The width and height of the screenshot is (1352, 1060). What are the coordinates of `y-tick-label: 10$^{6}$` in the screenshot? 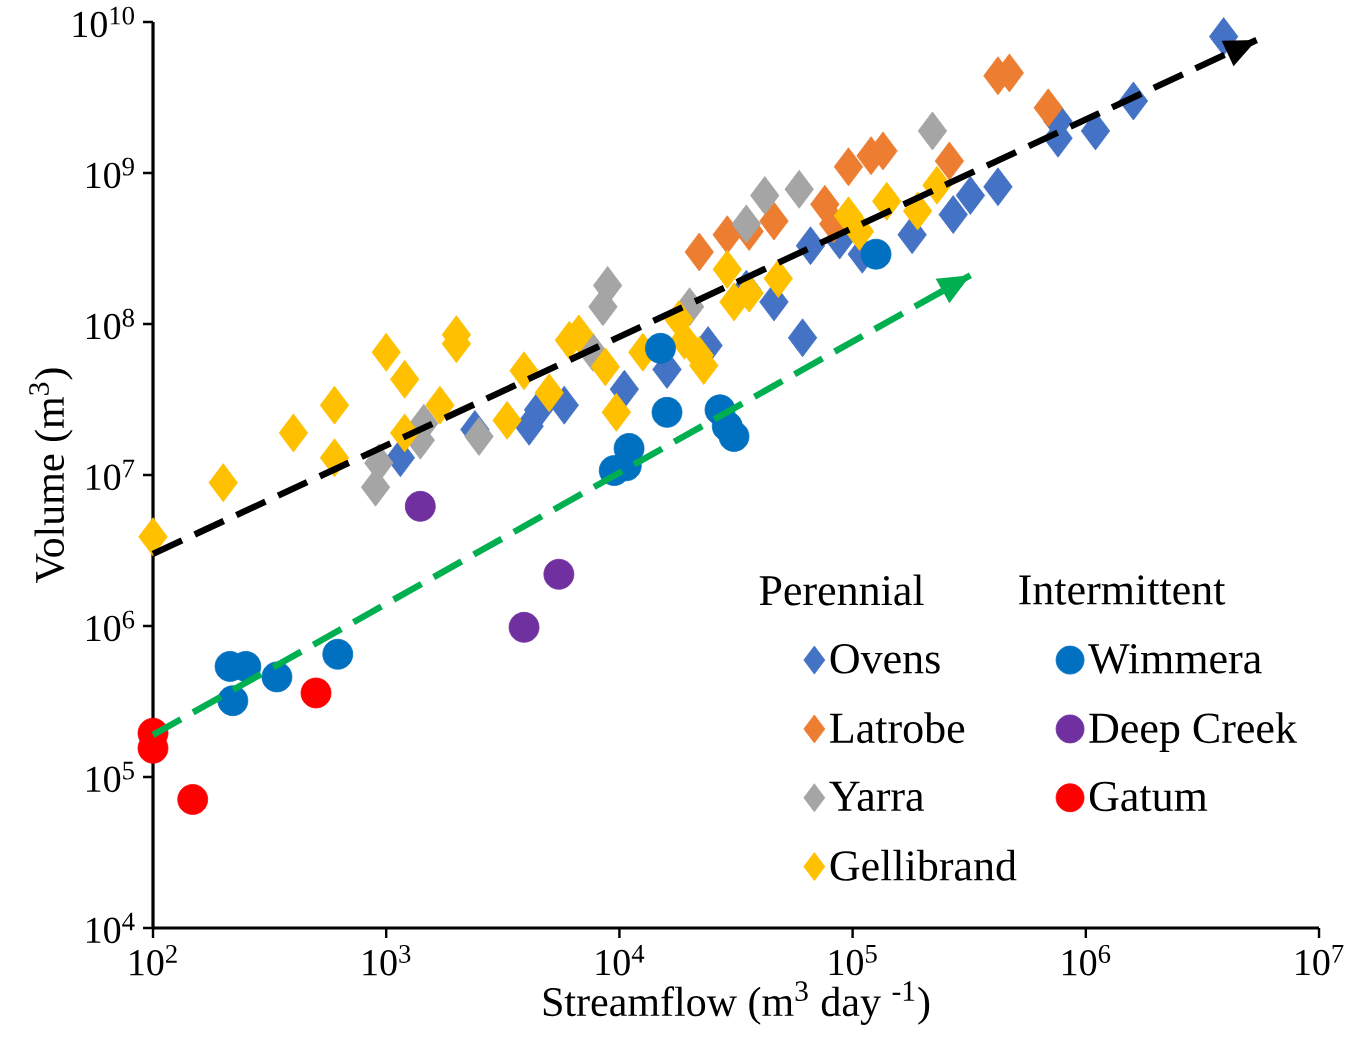 It's located at (110, 626).